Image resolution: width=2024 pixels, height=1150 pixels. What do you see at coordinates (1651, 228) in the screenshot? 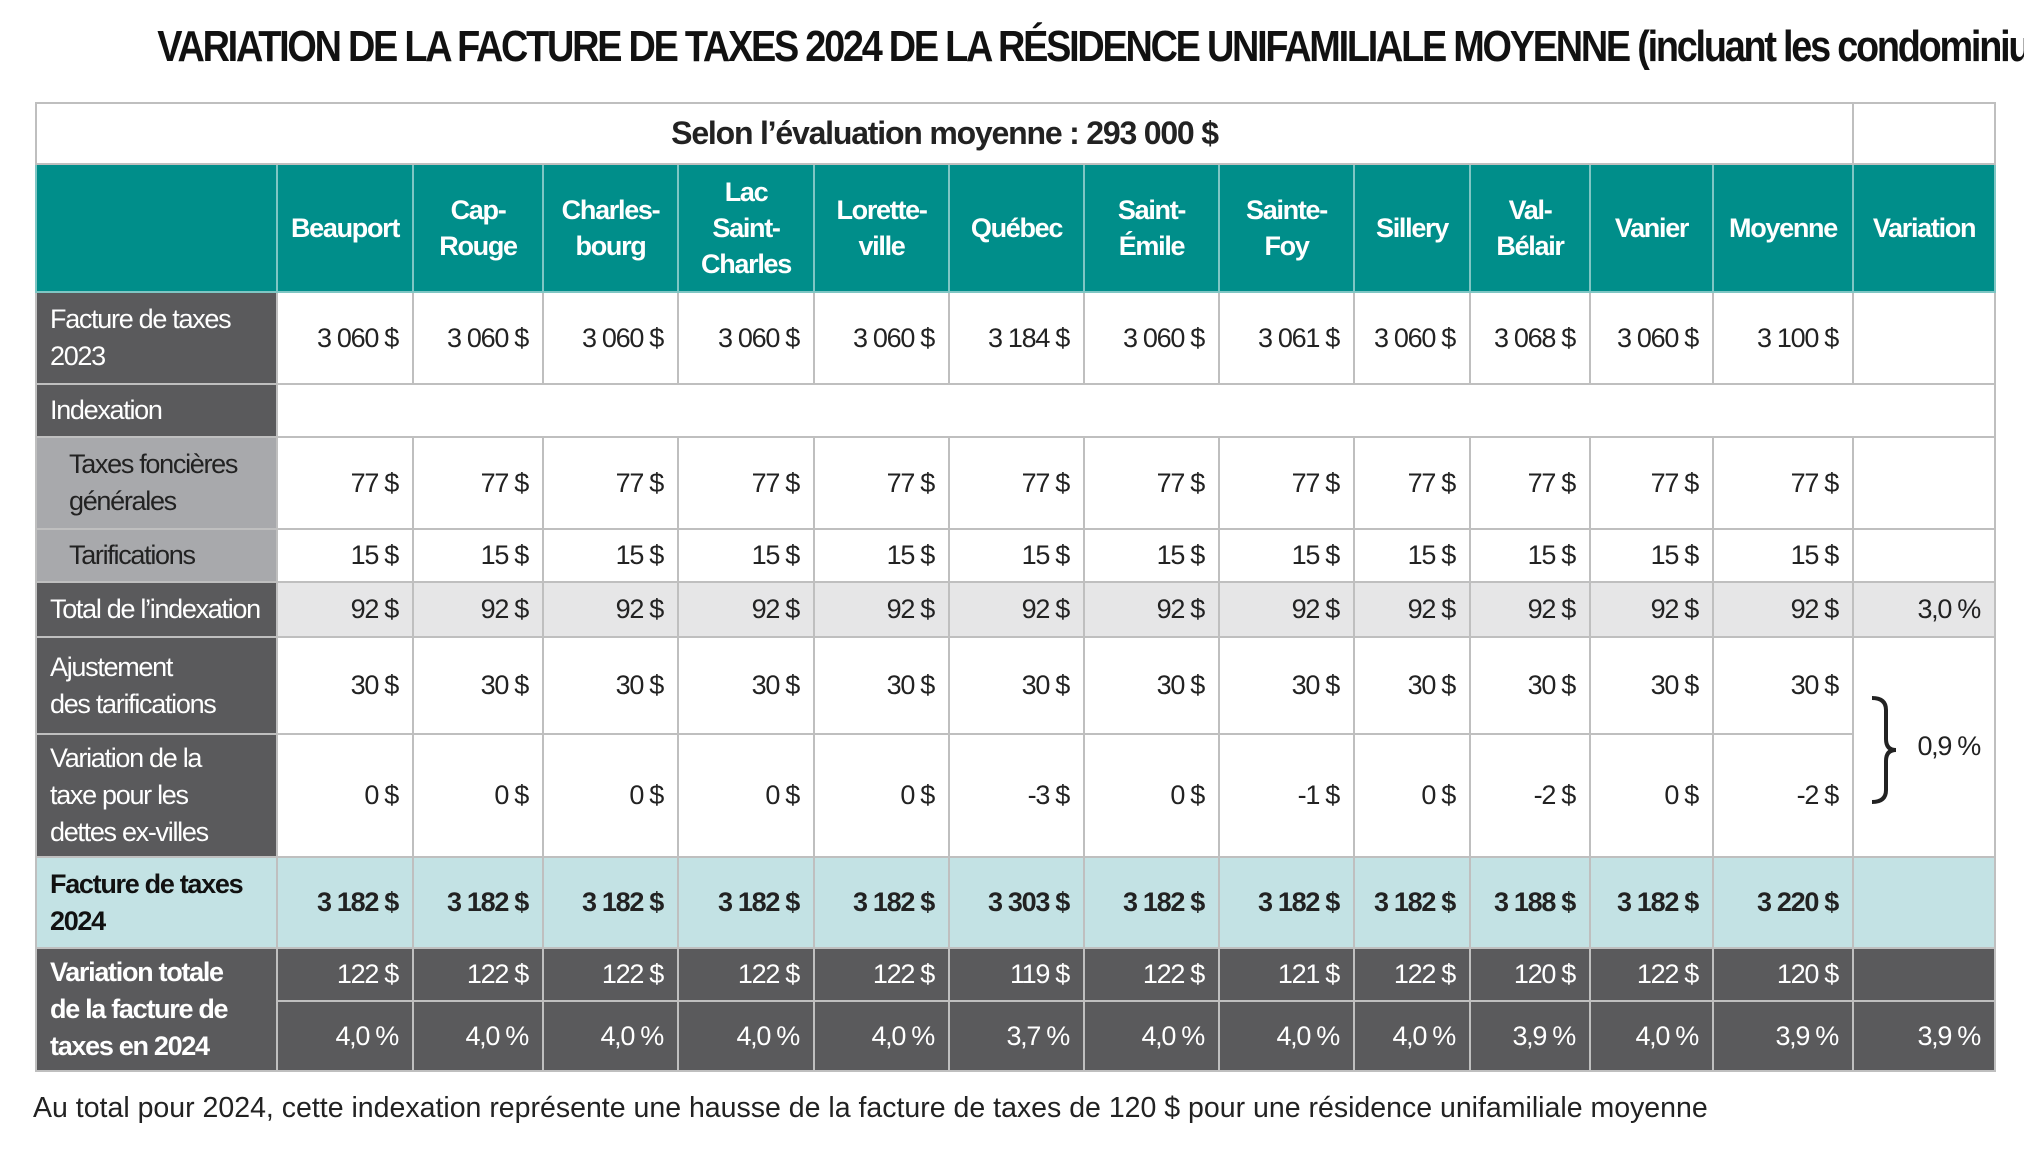
I see `column-header: Vanier` at bounding box center [1651, 228].